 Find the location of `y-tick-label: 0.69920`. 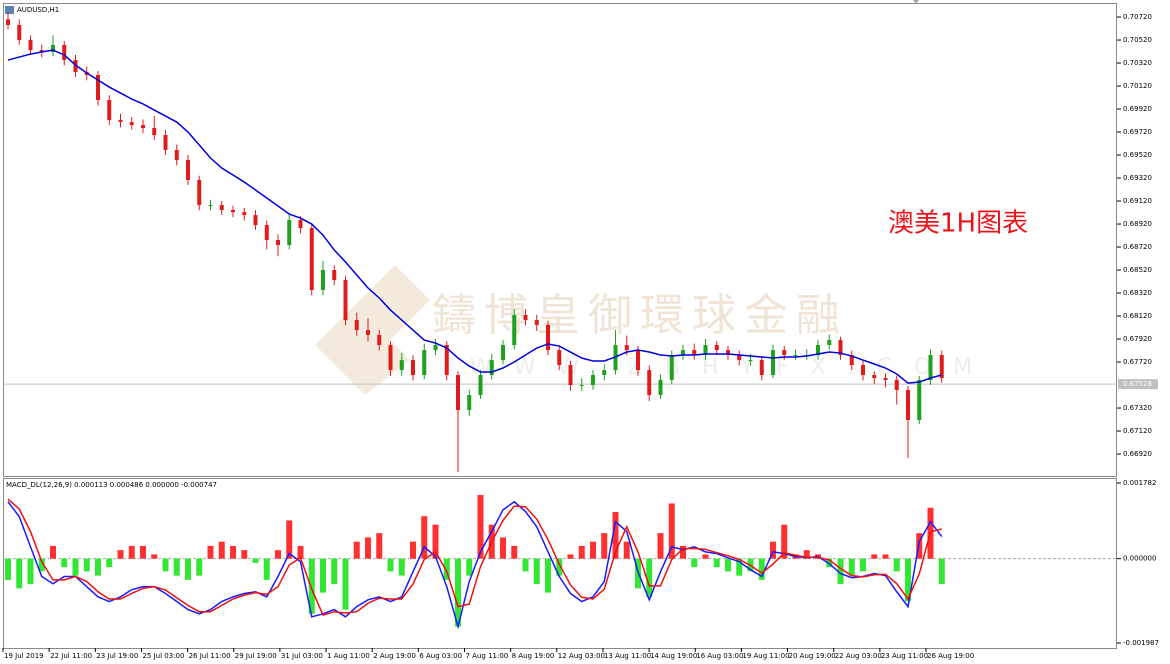

y-tick-label: 0.69920 is located at coordinates (1137, 109).